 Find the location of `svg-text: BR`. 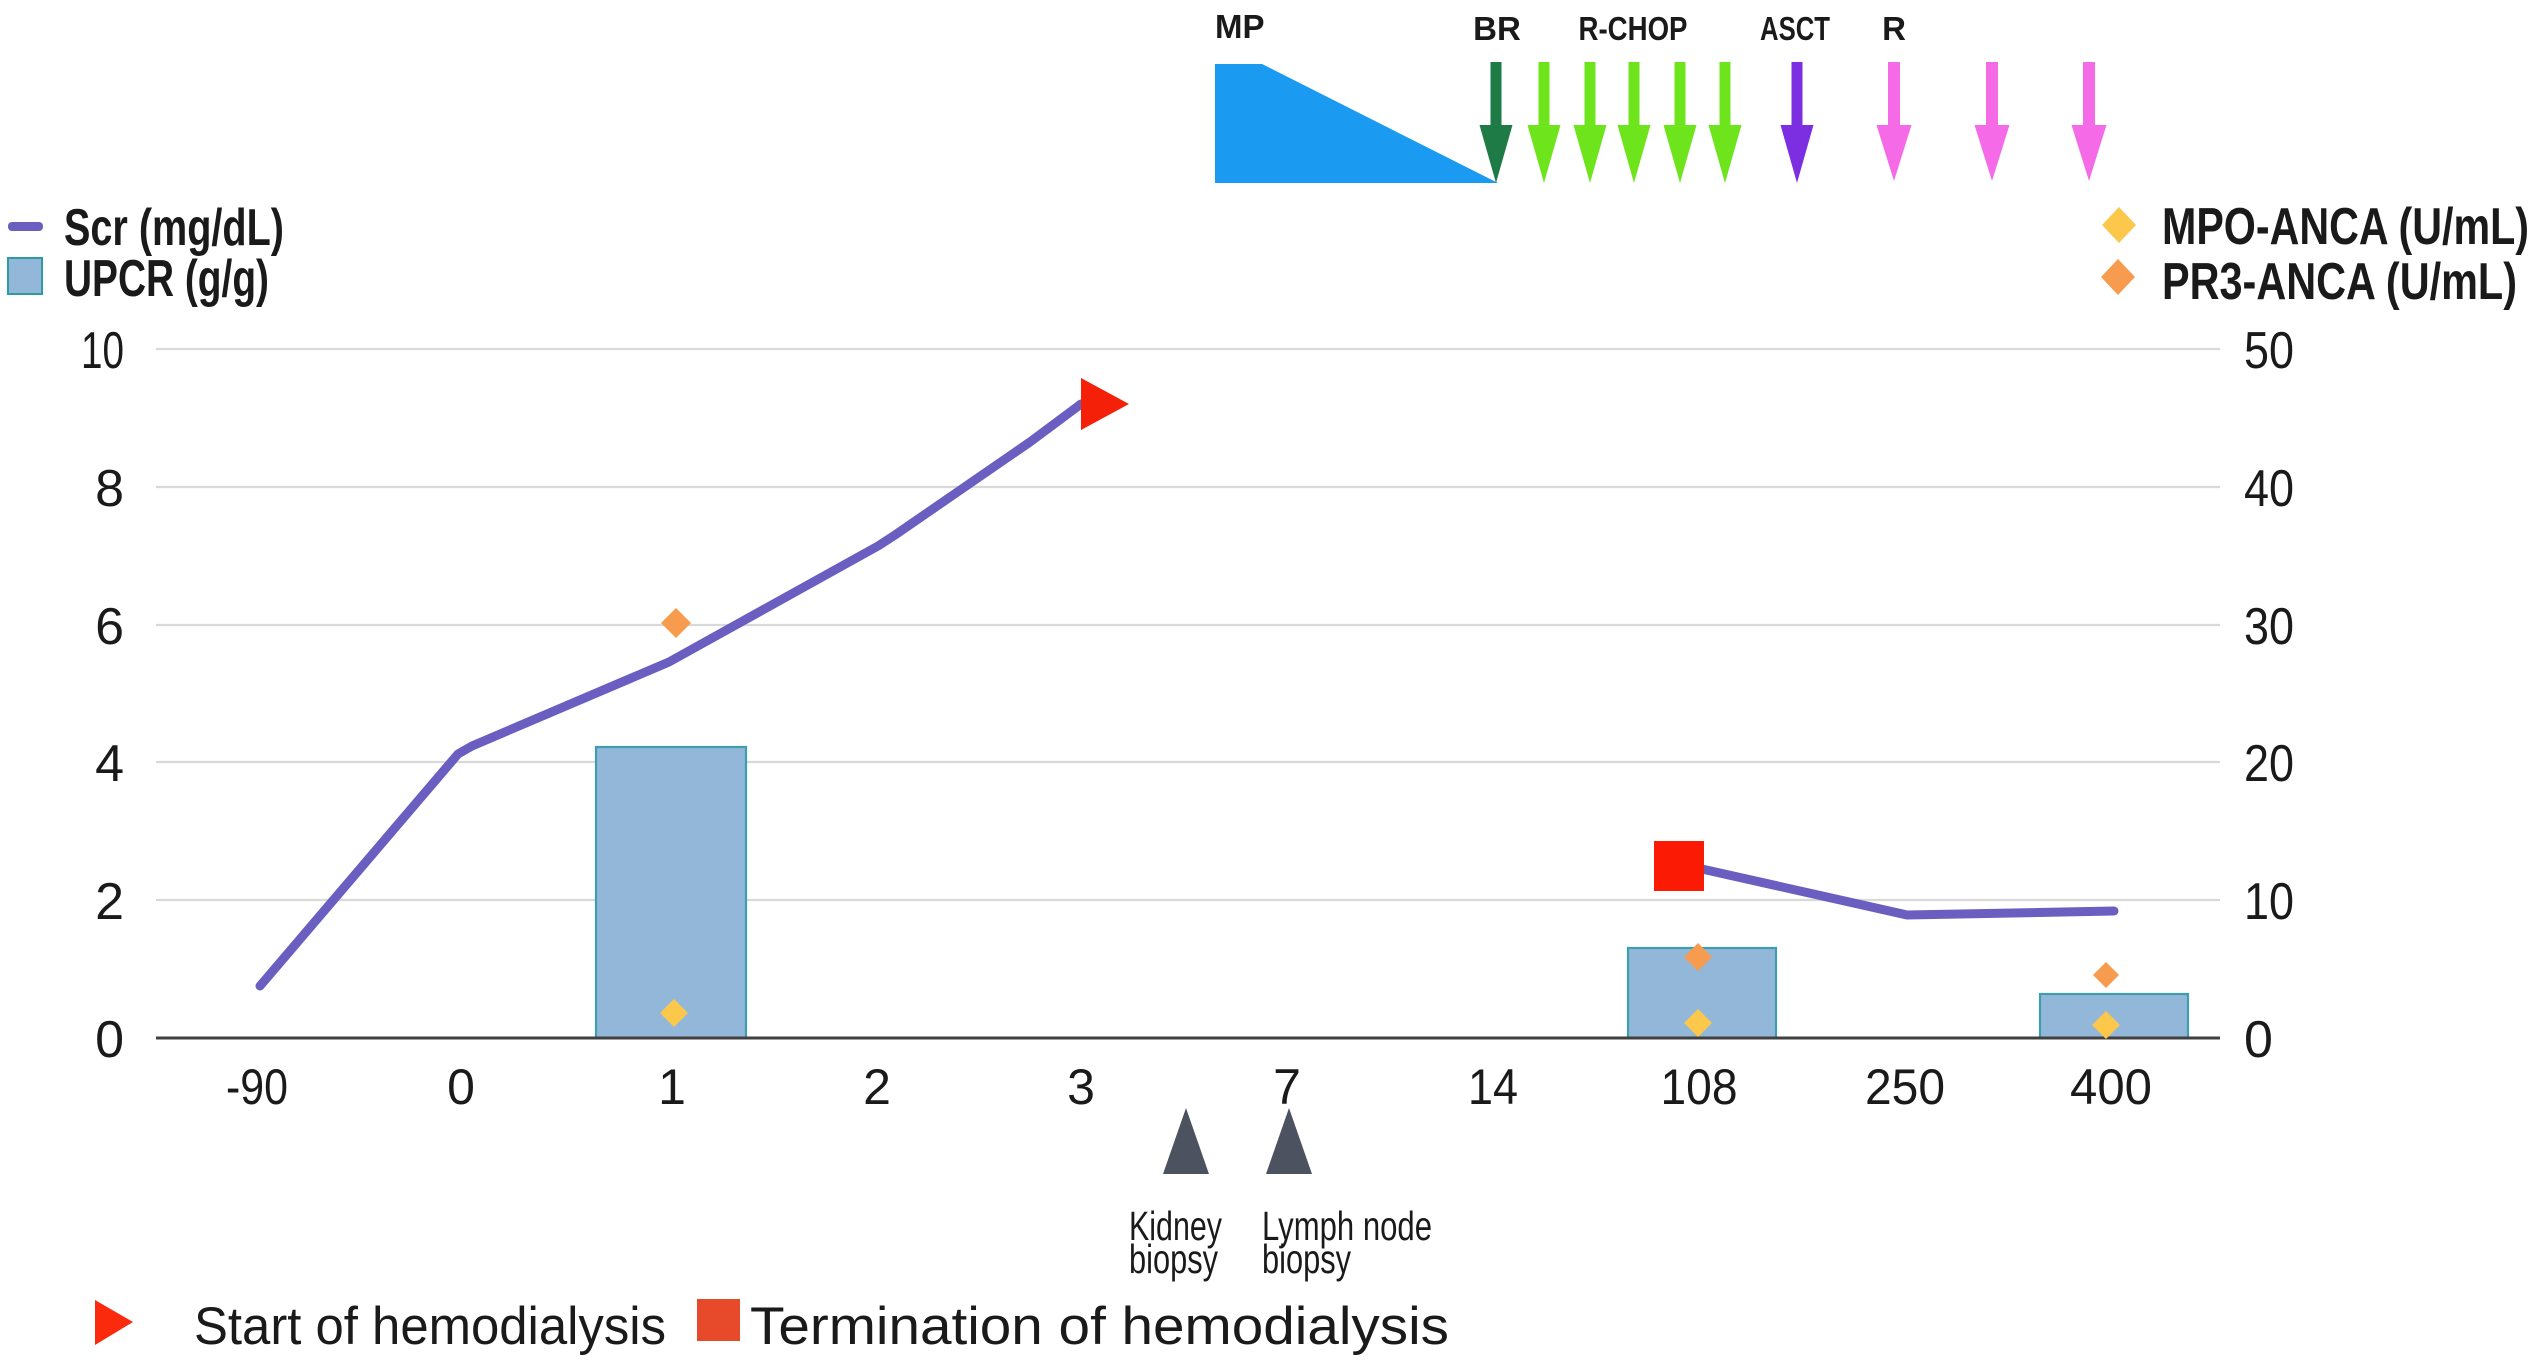

svg-text: BR is located at coordinates (1497, 28).